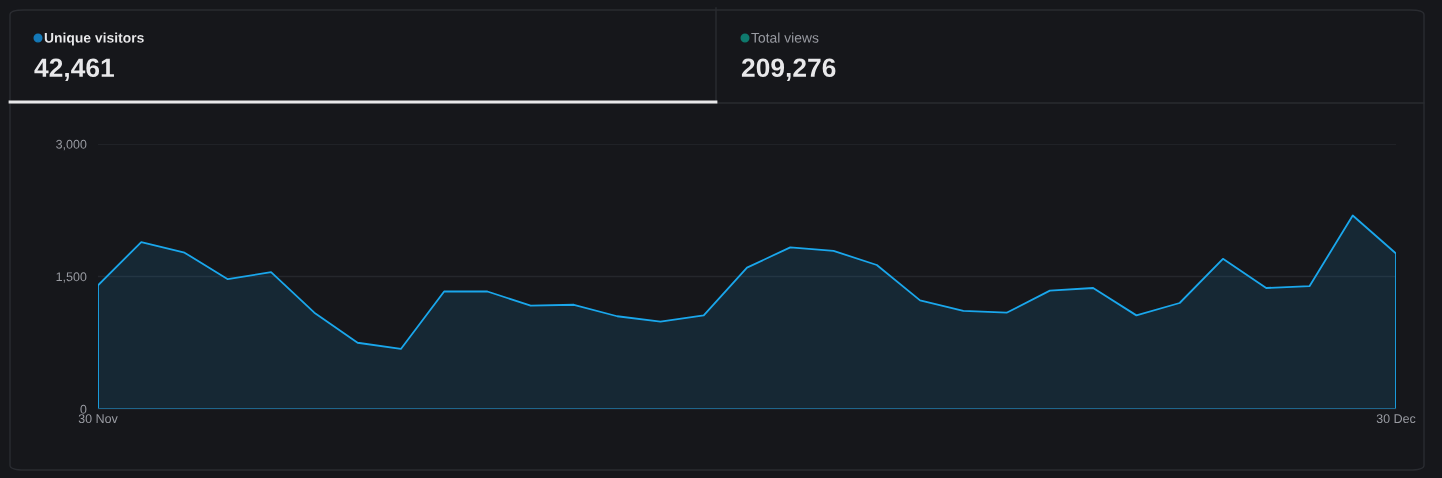  Describe the element at coordinates (785, 37) in the screenshot. I see `text: Total views` at that location.